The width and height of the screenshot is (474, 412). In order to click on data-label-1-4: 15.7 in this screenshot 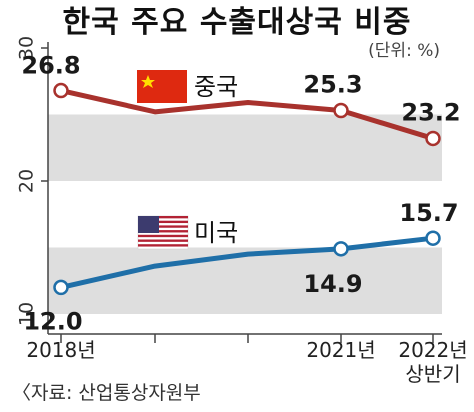, I will do `click(428, 213)`.